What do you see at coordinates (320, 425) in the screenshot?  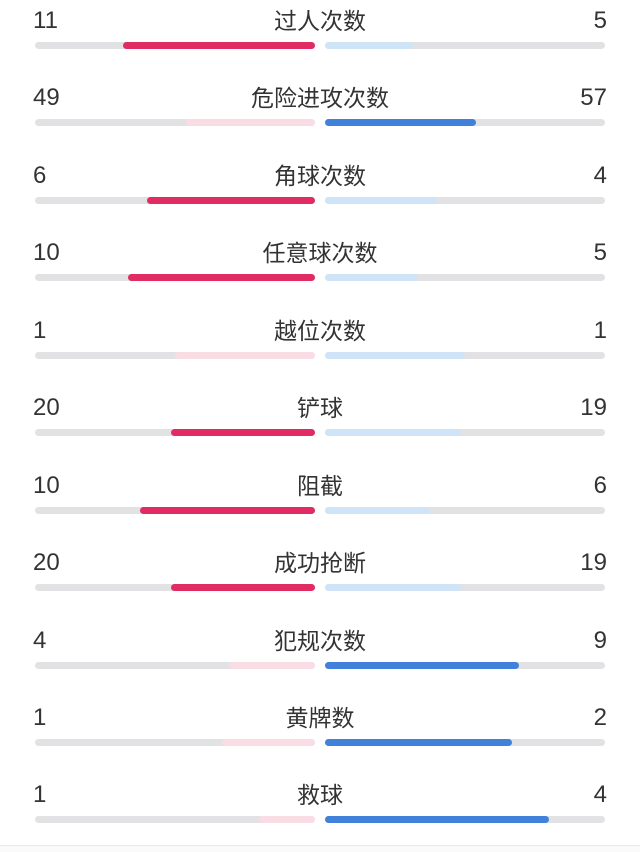 I see `stat-row: 20 铲球 19` at bounding box center [320, 425].